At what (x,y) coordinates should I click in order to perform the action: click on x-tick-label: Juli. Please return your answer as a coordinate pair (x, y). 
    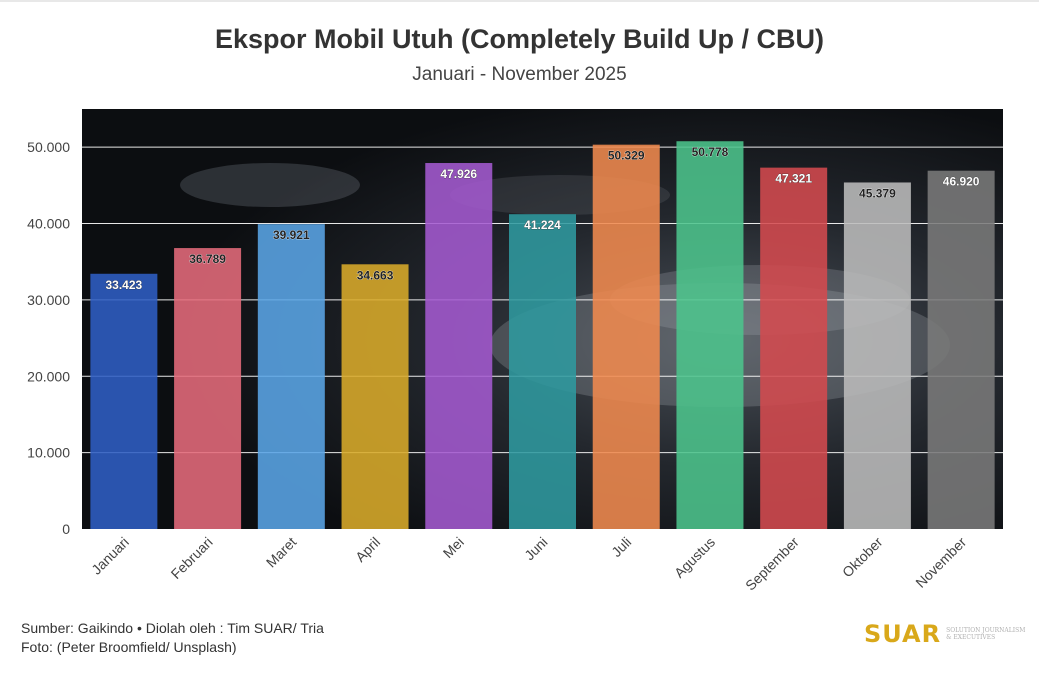
    Looking at the image, I should click on (621, 547).